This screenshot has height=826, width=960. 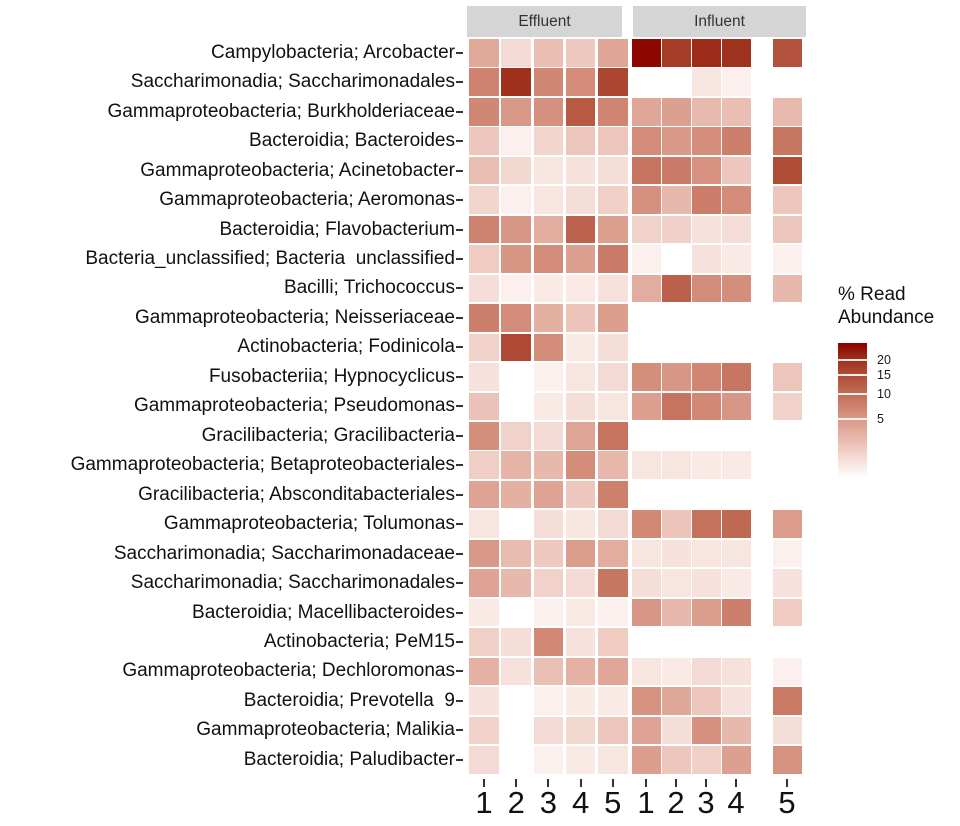 What do you see at coordinates (328, 435) in the screenshot?
I see `y-axis-label: Gracilibacteria; Gracilibacteria` at bounding box center [328, 435].